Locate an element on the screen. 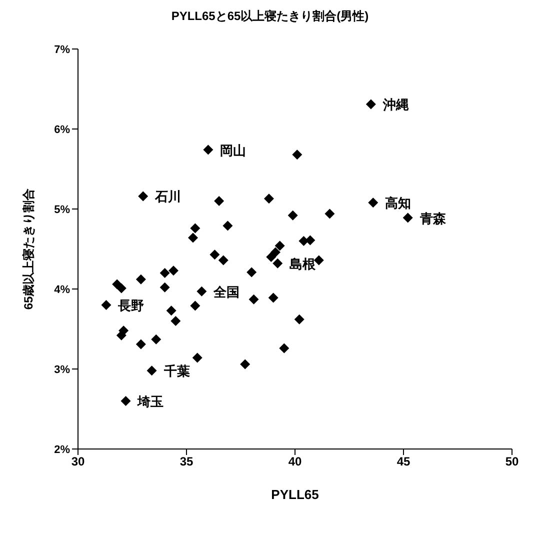  y-tick-label: 7% is located at coordinates (62, 50).